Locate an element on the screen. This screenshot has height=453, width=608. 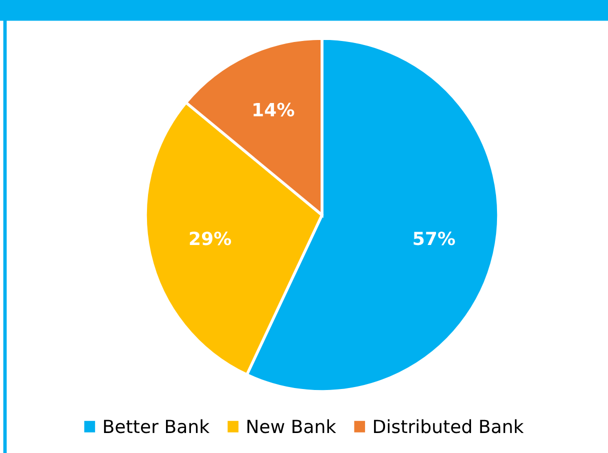
legend-label: Better Bank is located at coordinates (157, 426).